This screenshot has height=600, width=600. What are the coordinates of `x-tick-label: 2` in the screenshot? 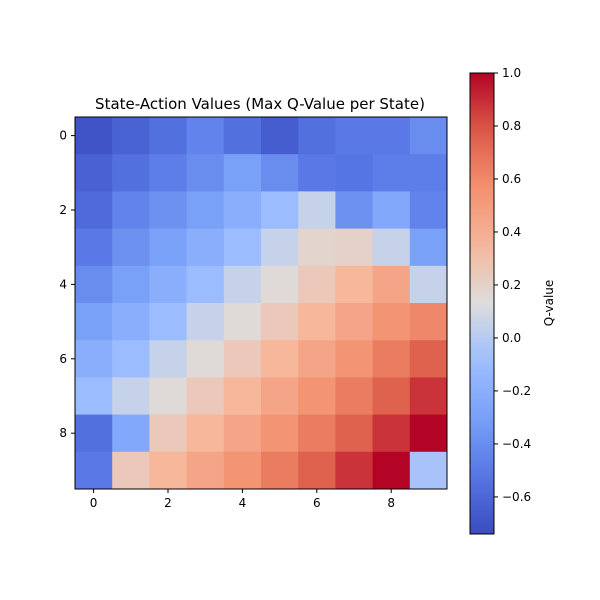 It's located at (168, 503).